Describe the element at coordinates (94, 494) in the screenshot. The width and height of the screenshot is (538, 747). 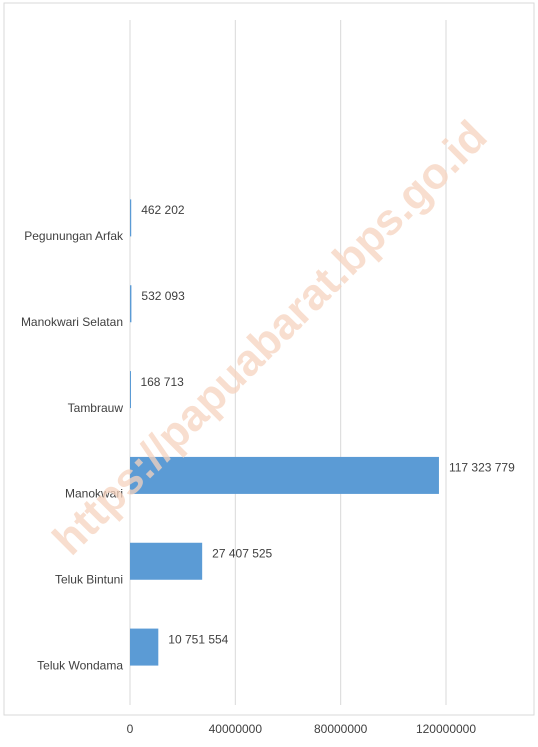
I see `y-tick-label: Manokwari` at that location.